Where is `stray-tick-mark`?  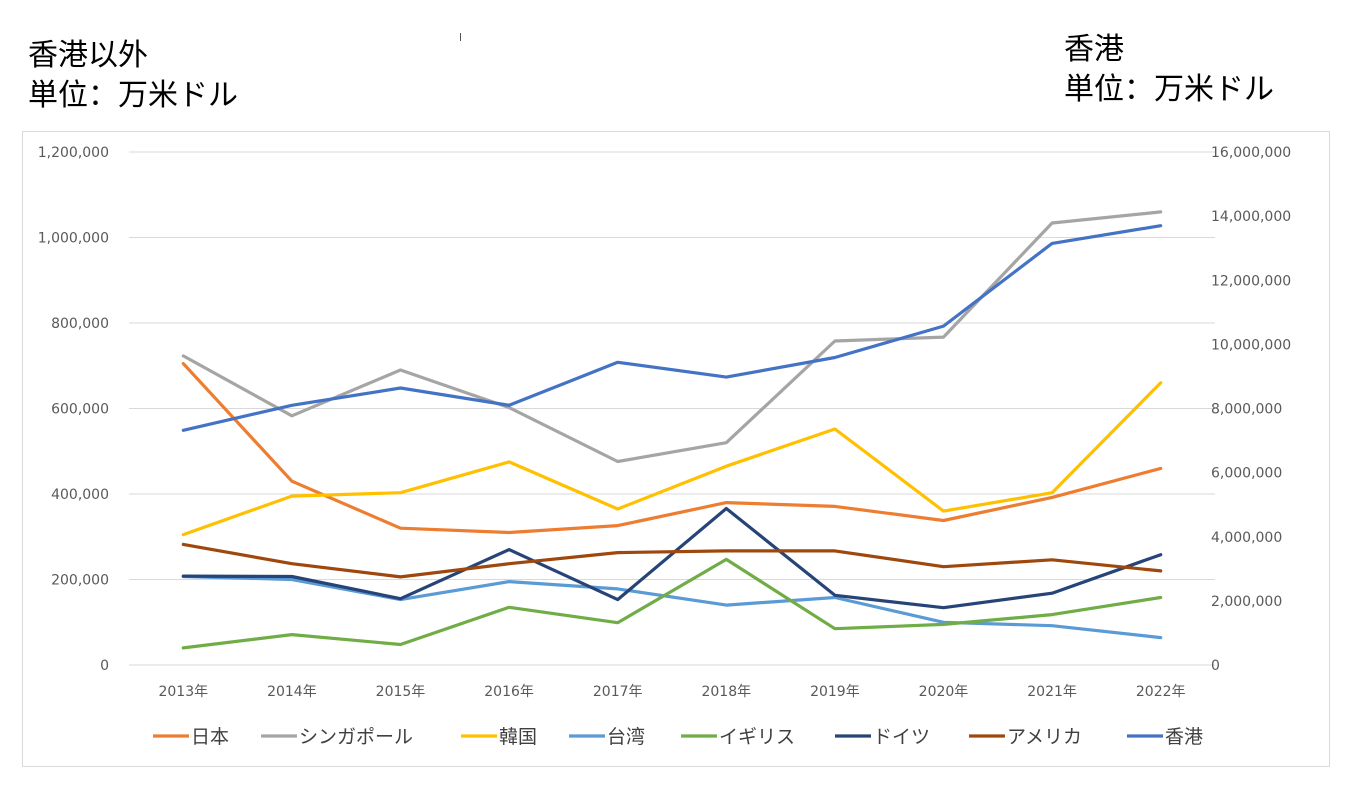 stray-tick-mark is located at coordinates (460, 37).